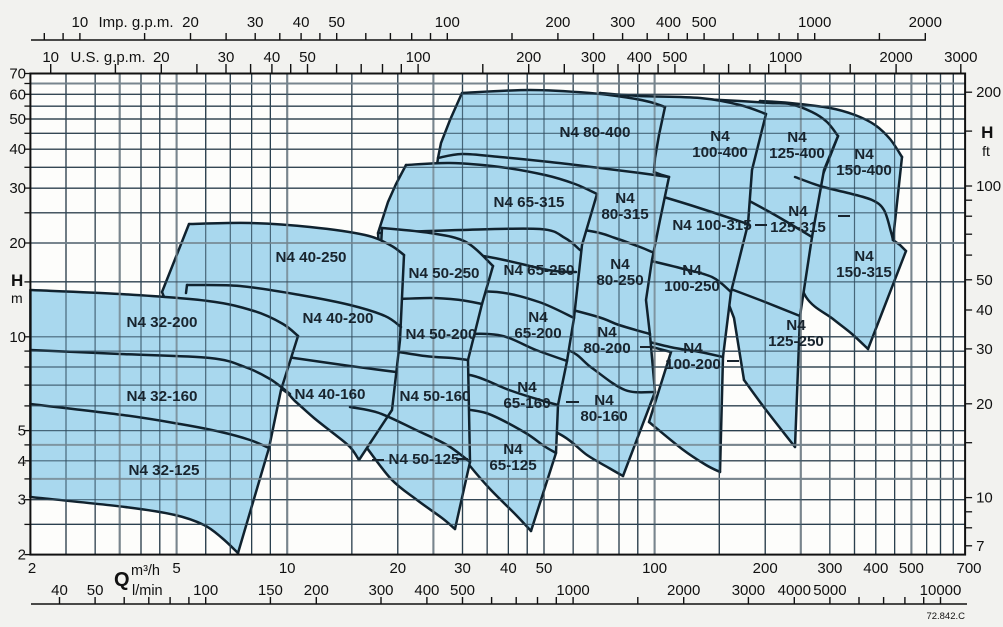  What do you see at coordinates (162, 322) in the screenshot?
I see `svg-text: N4 32-200` at bounding box center [162, 322].